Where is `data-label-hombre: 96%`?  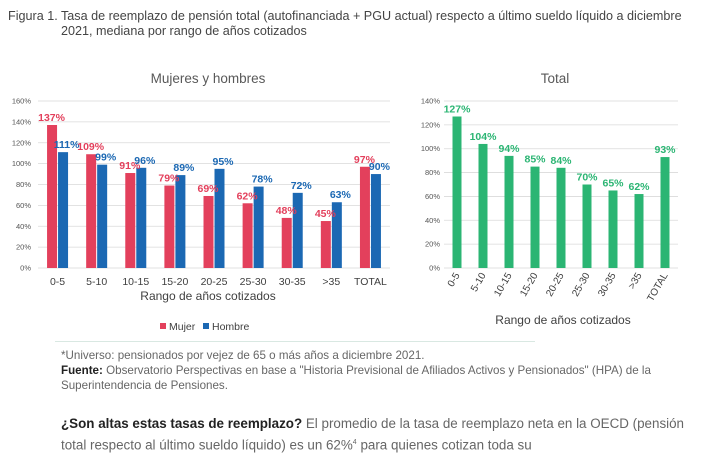
data-label-hombre: 96% is located at coordinates (145, 161).